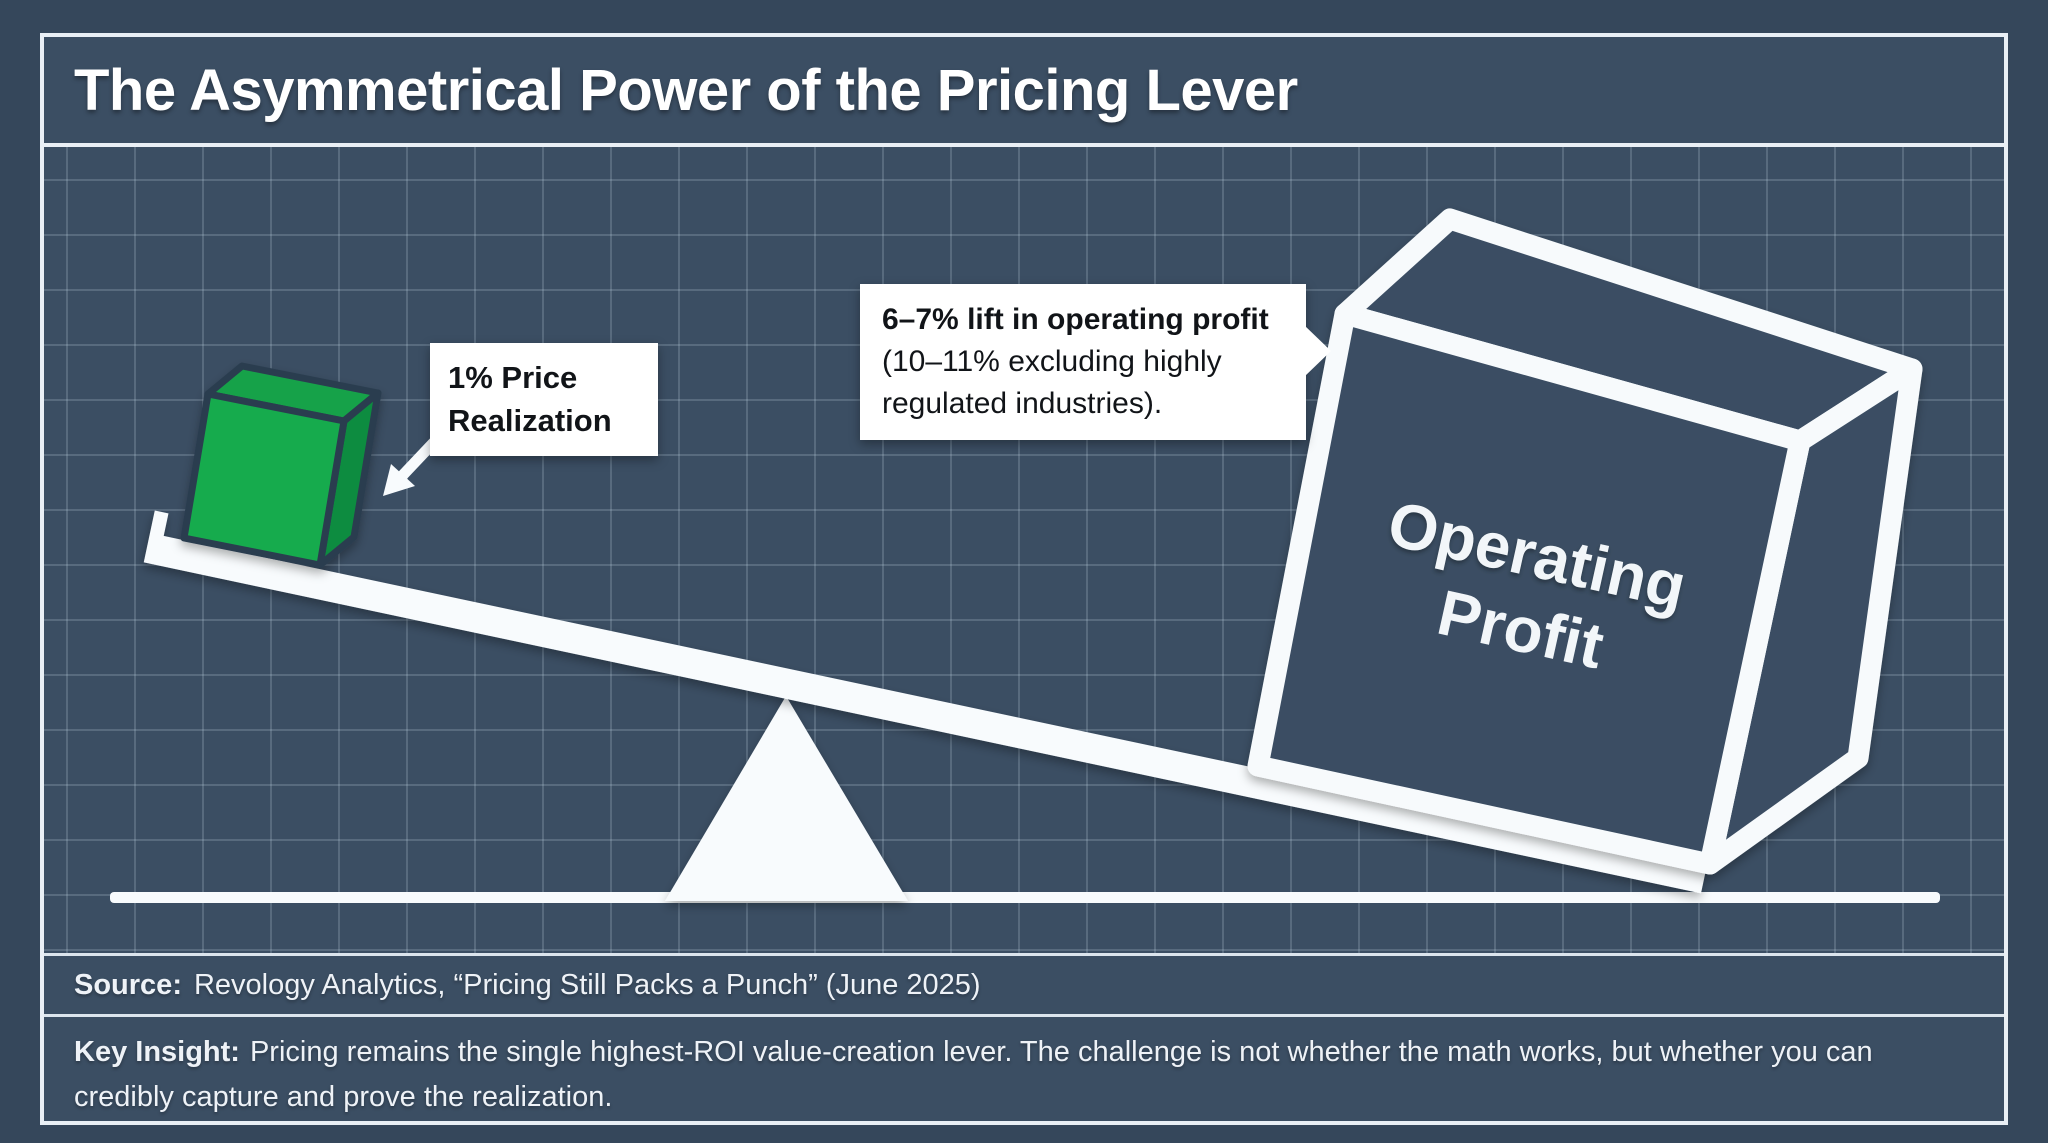 Image resolution: width=2048 pixels, height=1143 pixels. I want to click on callout-arrow-icon, so click(412, 465).